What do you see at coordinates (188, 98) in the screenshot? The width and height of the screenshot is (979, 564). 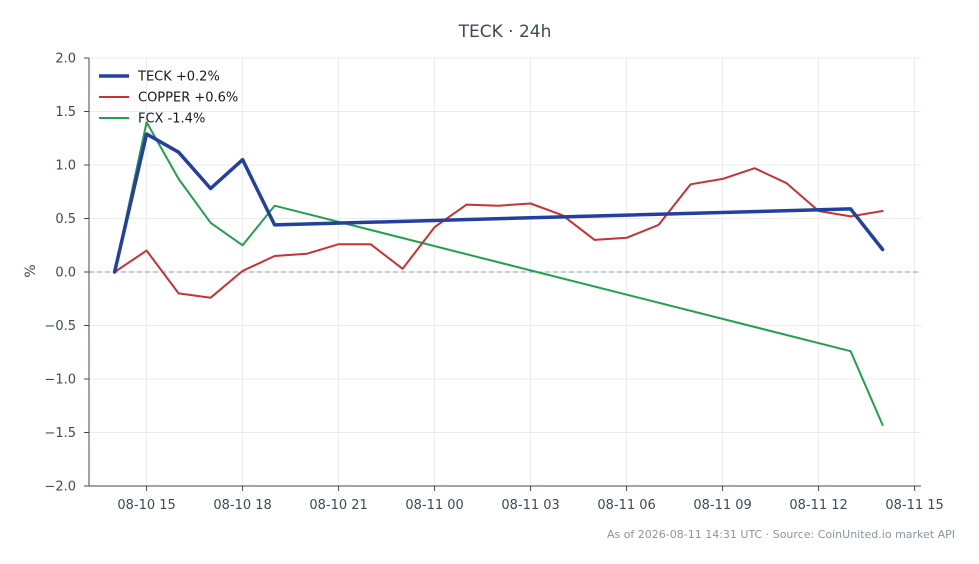 I see `legend-label-copper: COPPER +0.6%` at bounding box center [188, 98].